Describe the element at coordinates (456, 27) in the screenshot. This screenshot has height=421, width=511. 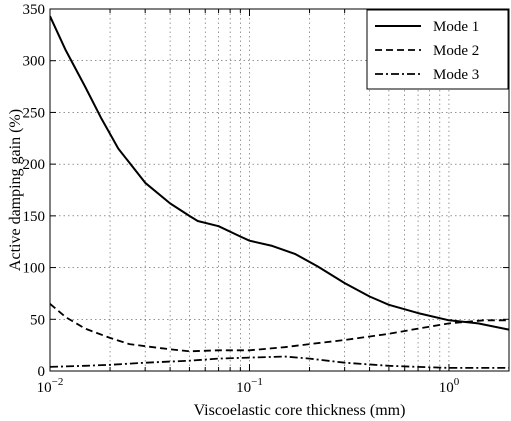
I see `legend-label: Mode 1` at that location.